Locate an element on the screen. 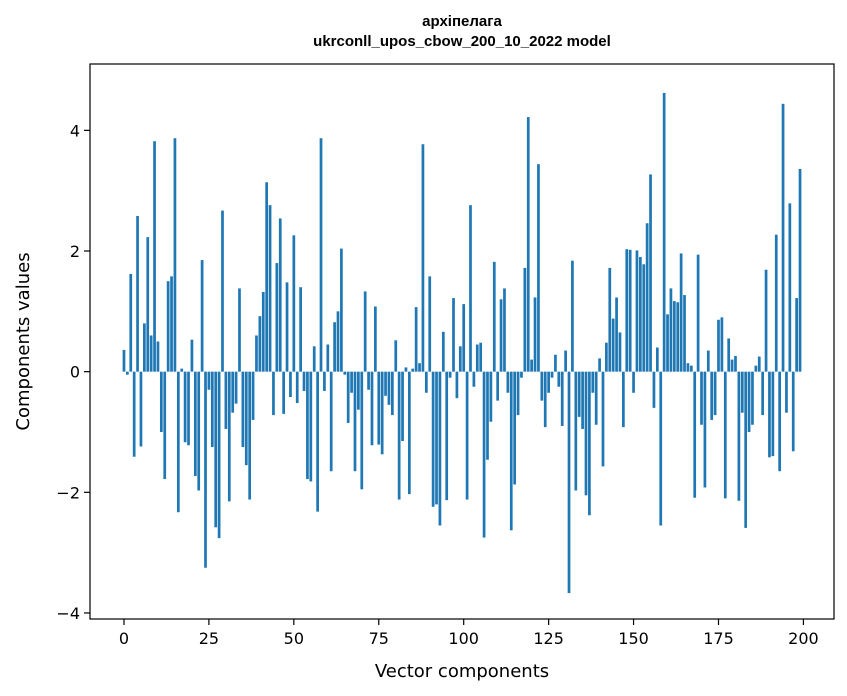  x-tick-label: 25 is located at coordinates (209, 638).